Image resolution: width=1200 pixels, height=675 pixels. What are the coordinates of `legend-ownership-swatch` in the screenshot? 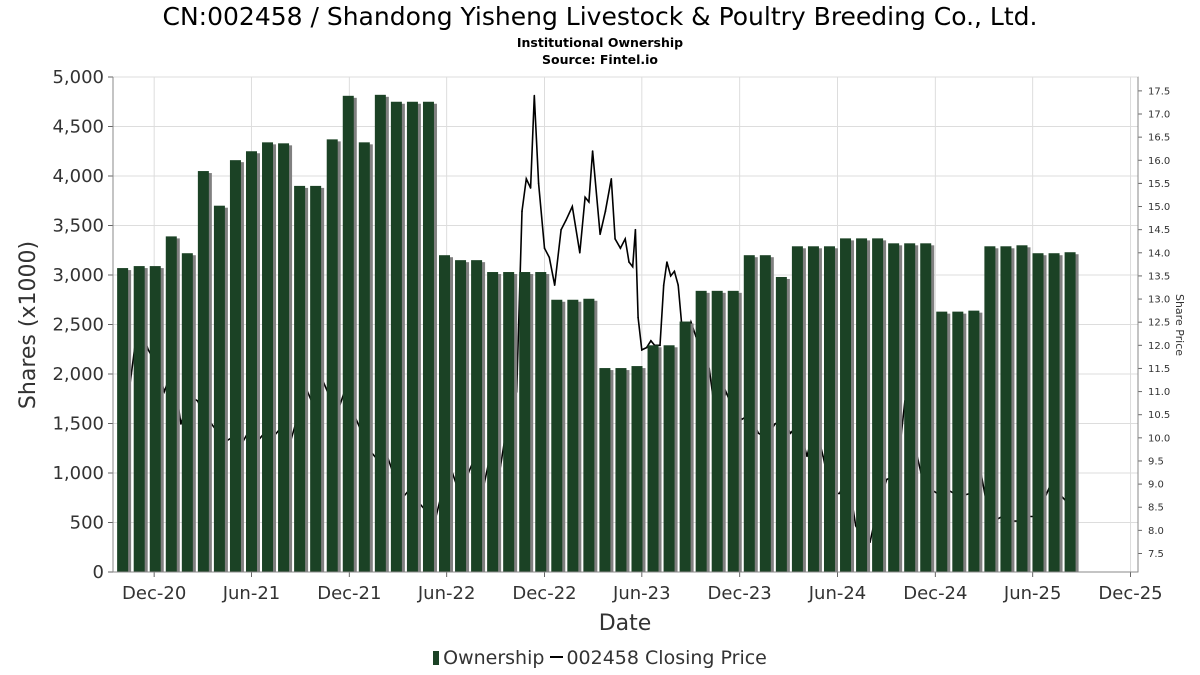 It's located at (436, 658).